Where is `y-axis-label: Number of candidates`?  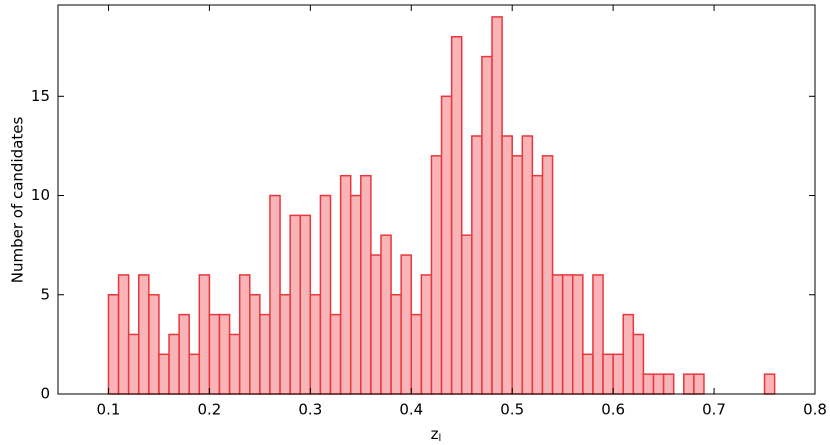
y-axis-label: Number of candidates is located at coordinates (18, 200).